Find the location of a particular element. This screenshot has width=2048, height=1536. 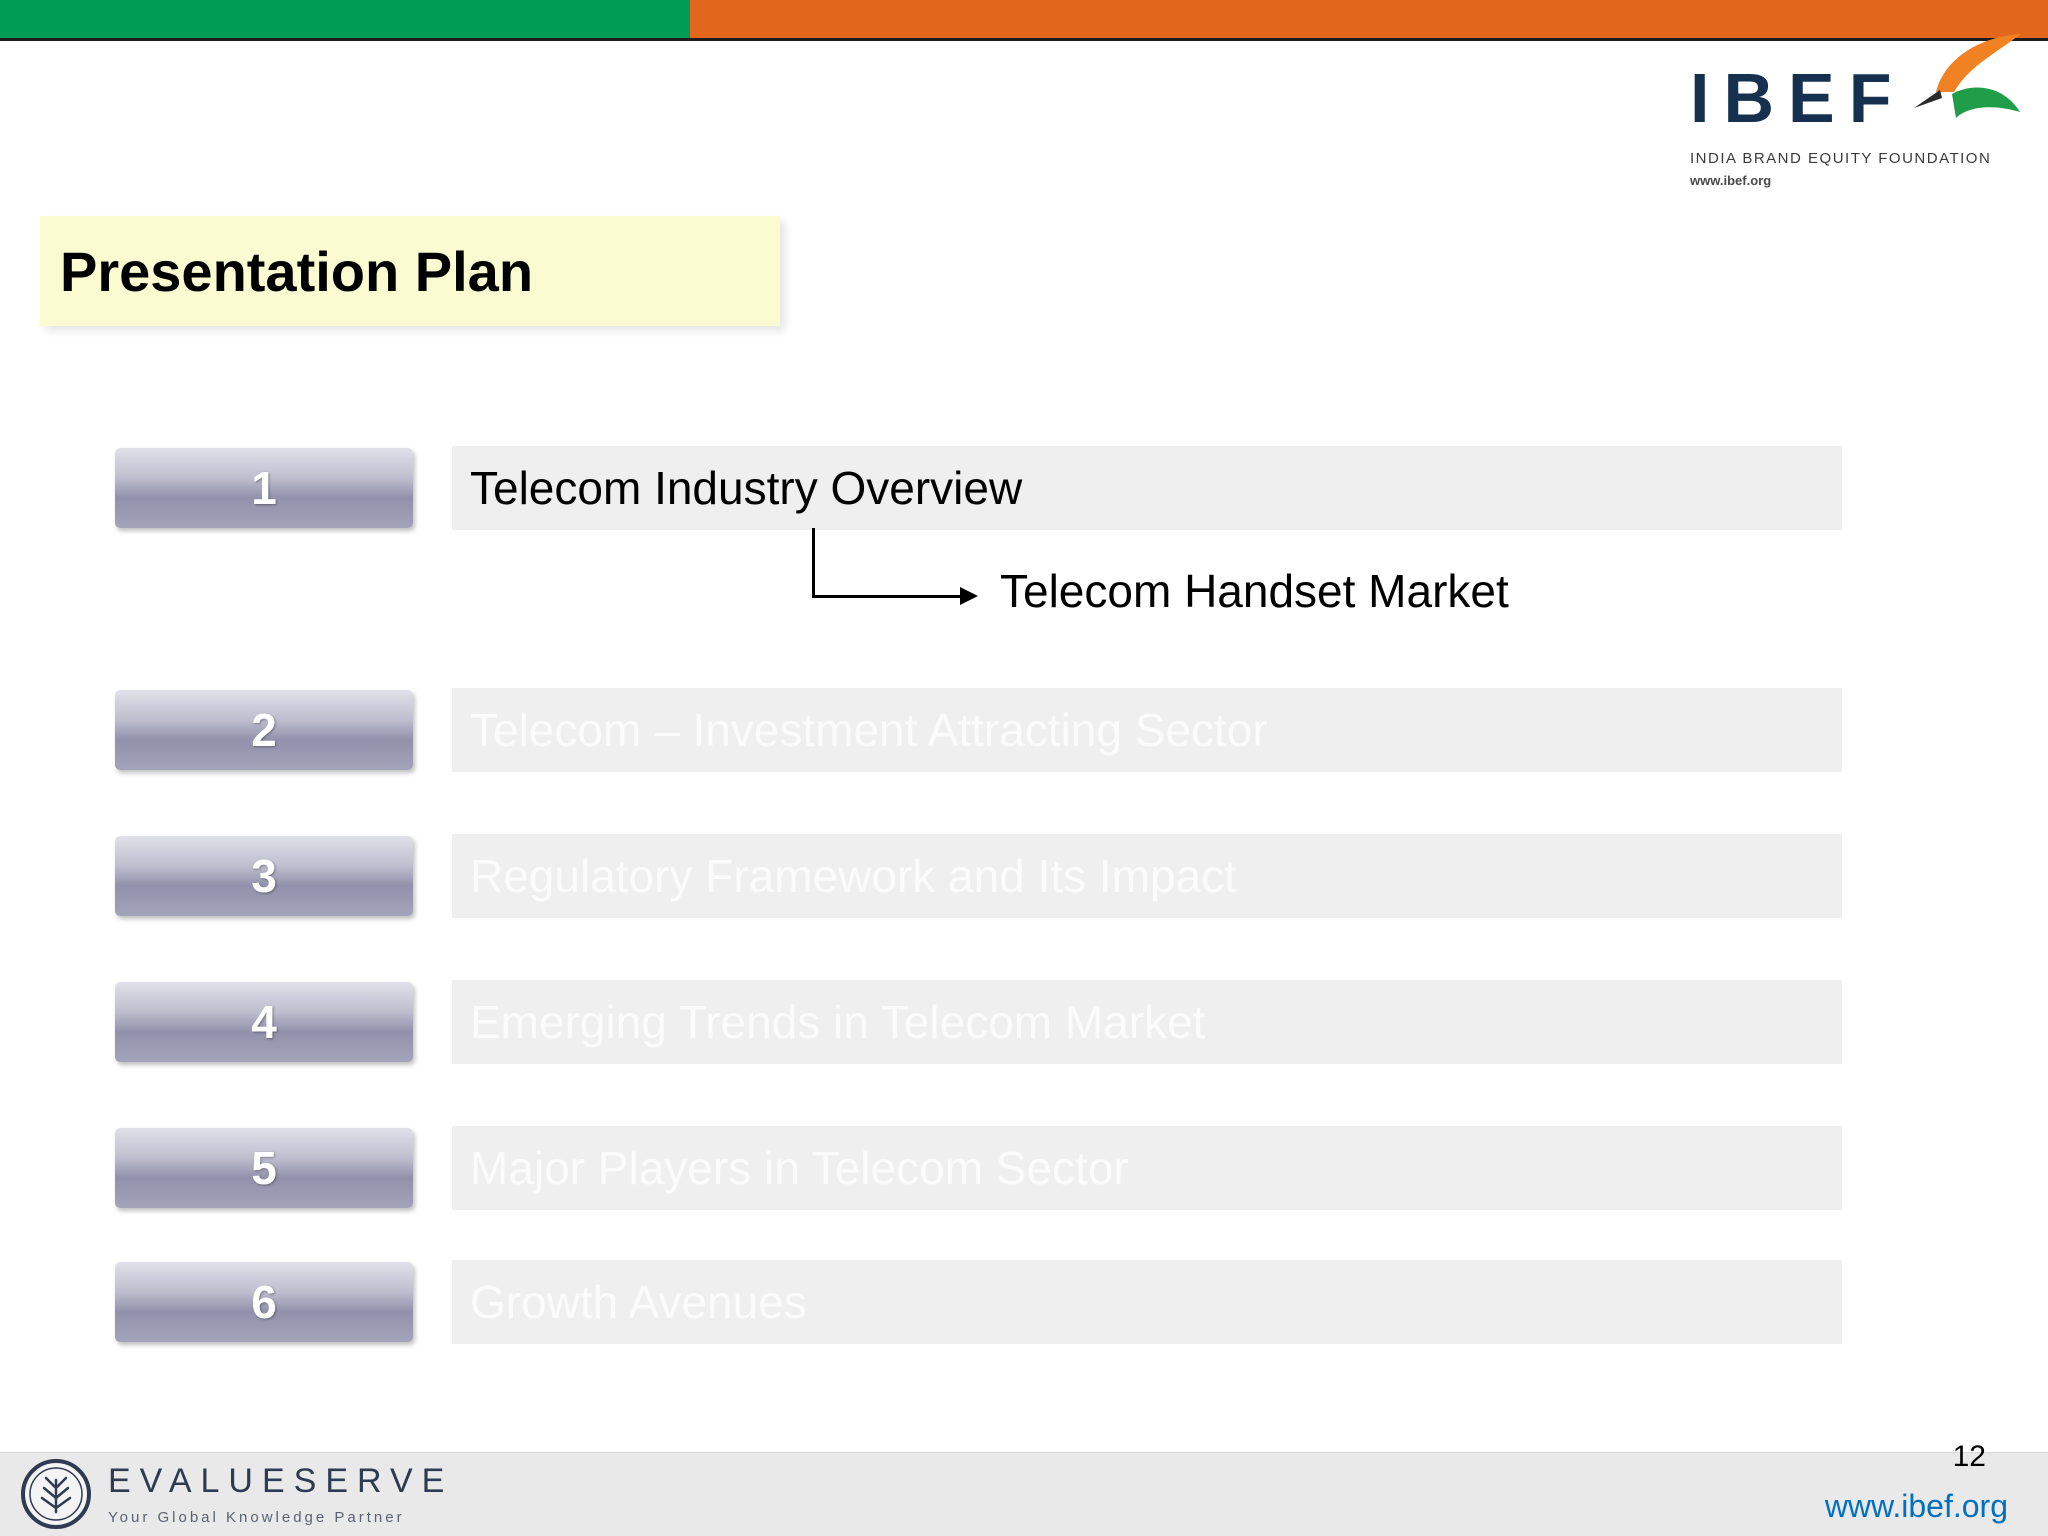

slide-title: Presentation Plan is located at coordinates (297, 271).